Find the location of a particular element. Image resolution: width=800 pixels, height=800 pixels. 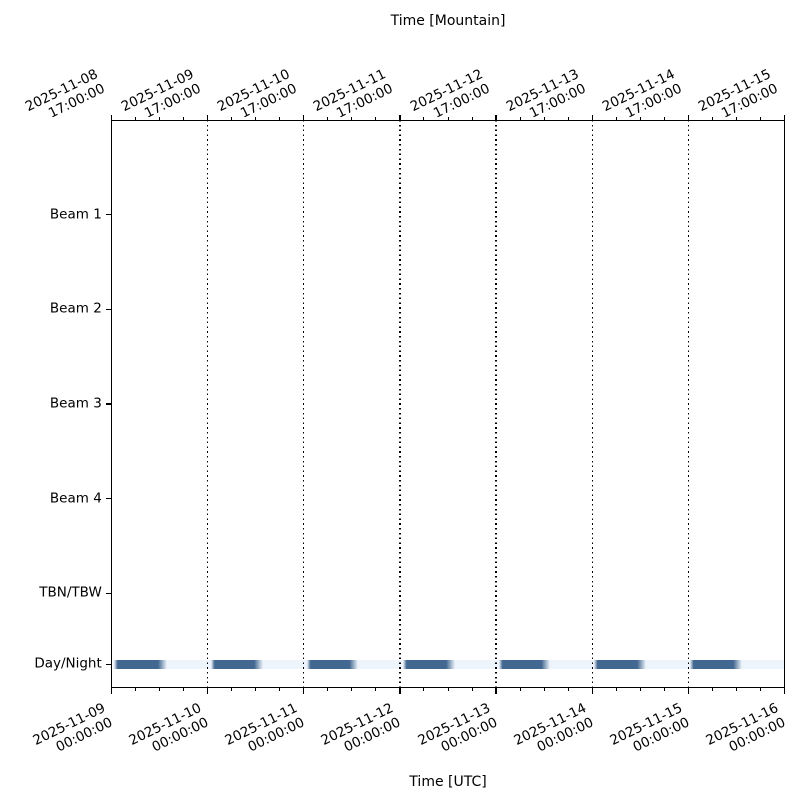

y-tick-label: TBN/TBW is located at coordinates (70, 593).